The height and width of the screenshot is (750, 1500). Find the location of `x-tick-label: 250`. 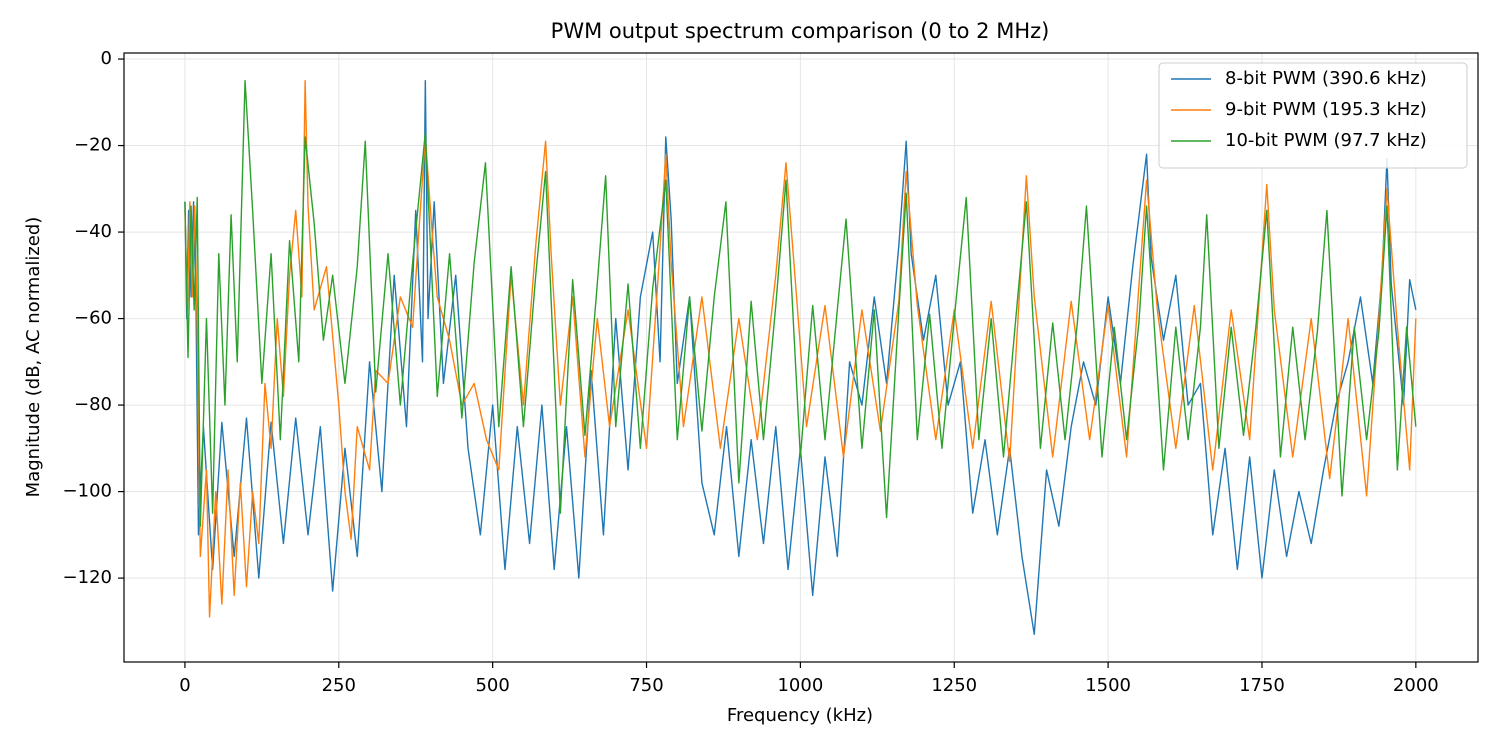

x-tick-label: 250 is located at coordinates (339, 685).